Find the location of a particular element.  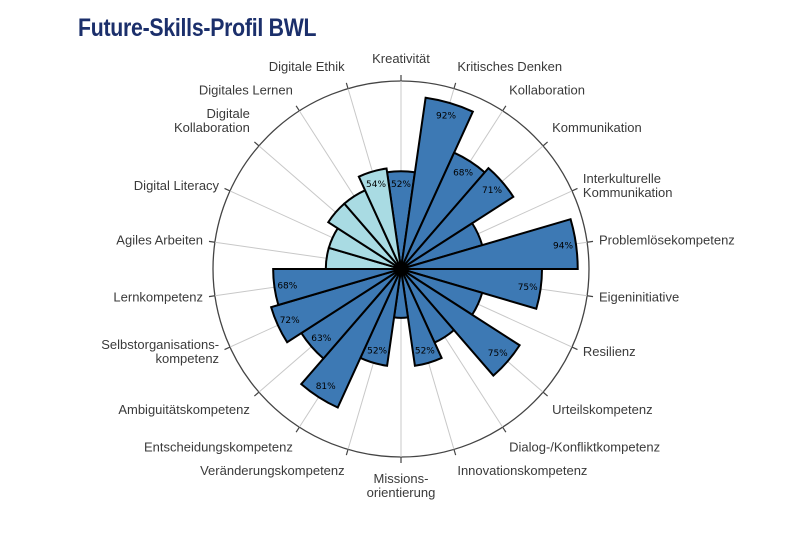

chart-title: Future-Skills-Profil BWL is located at coordinates (197, 28).